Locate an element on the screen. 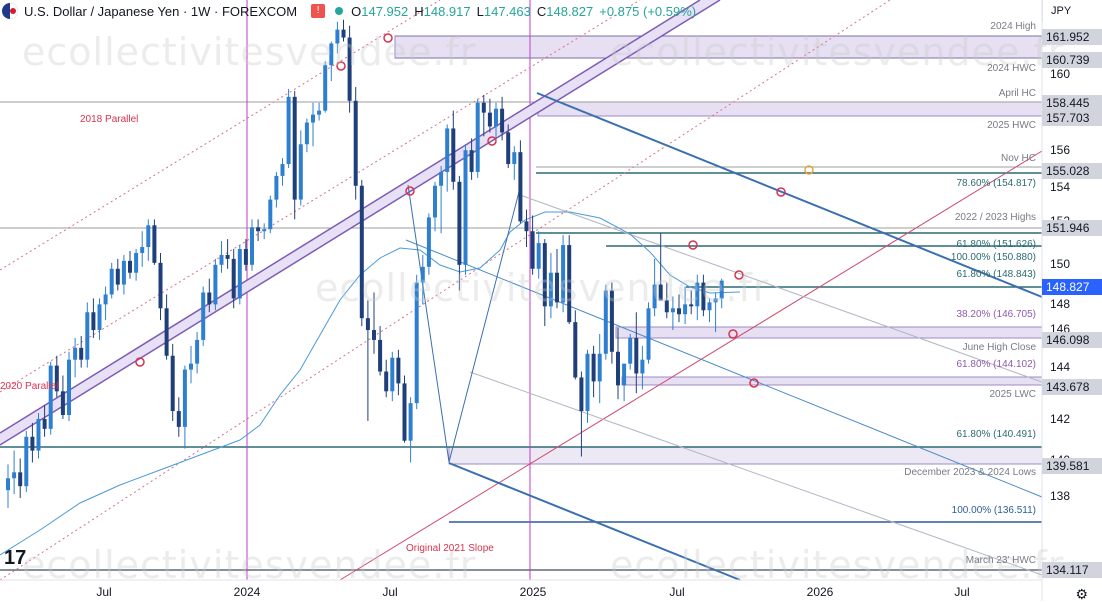  price-label: 143.678 is located at coordinates (1072, 387).